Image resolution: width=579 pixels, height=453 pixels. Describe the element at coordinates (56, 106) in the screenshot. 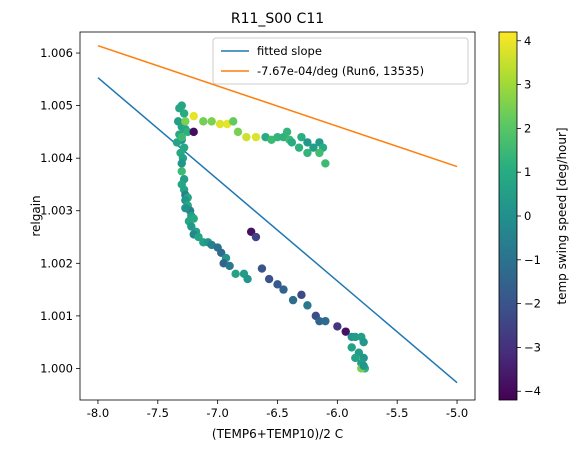

I see `y-tick-label: 1.005` at that location.